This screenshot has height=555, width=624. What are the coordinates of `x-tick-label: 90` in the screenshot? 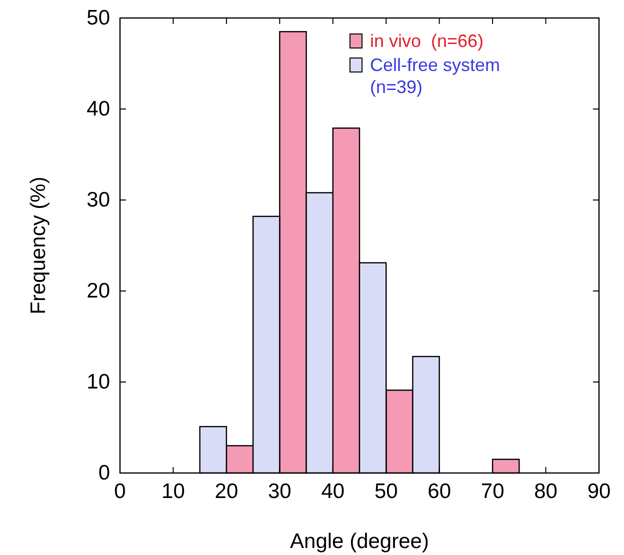 It's located at (599, 491).